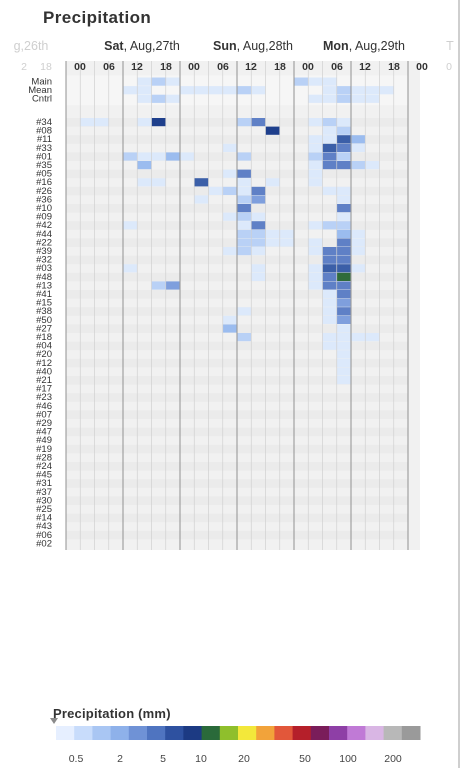  Describe the element at coordinates (44, 251) in the screenshot. I see `member-label: #39` at that location.